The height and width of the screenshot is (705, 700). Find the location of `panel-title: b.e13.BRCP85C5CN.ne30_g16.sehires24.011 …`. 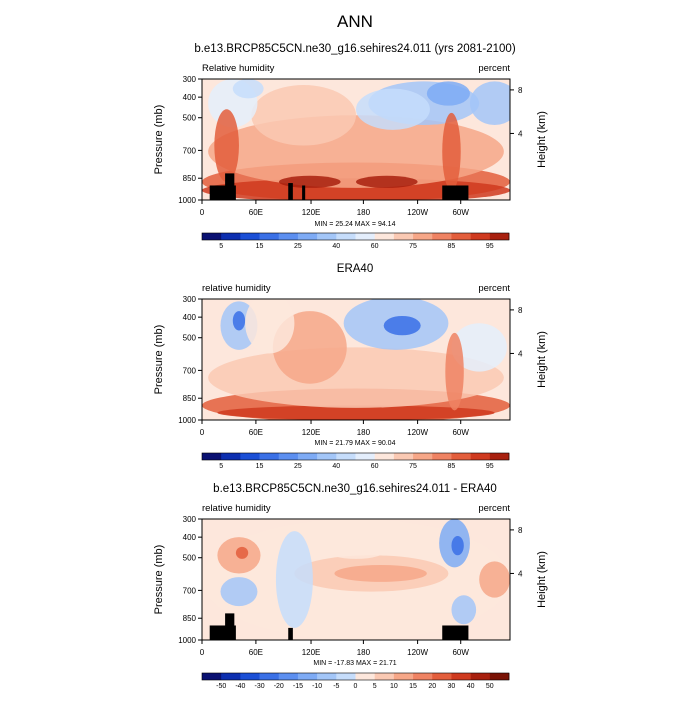

panel-title: b.e13.BRCP85C5CN.ne30_g16.sehires24.011 … is located at coordinates (355, 489).